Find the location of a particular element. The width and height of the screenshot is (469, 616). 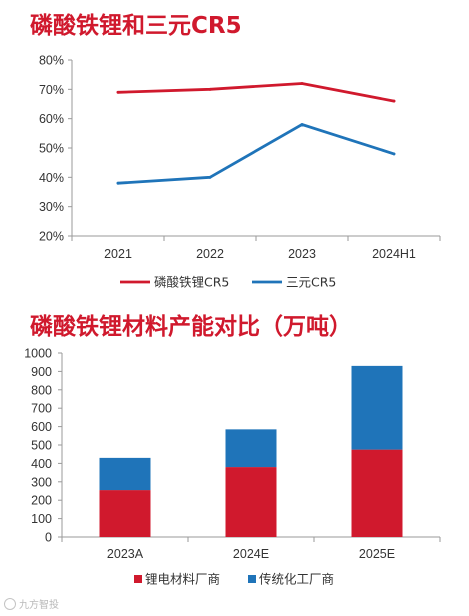

y-tick-label: 300 is located at coordinates (41, 482).